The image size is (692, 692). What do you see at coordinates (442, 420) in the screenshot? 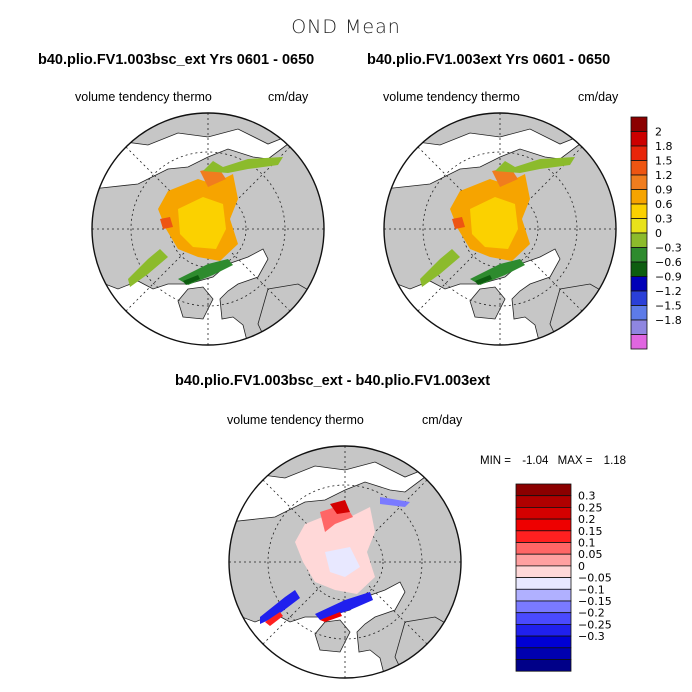
I see `panel-diff-units: cm/day` at bounding box center [442, 420].